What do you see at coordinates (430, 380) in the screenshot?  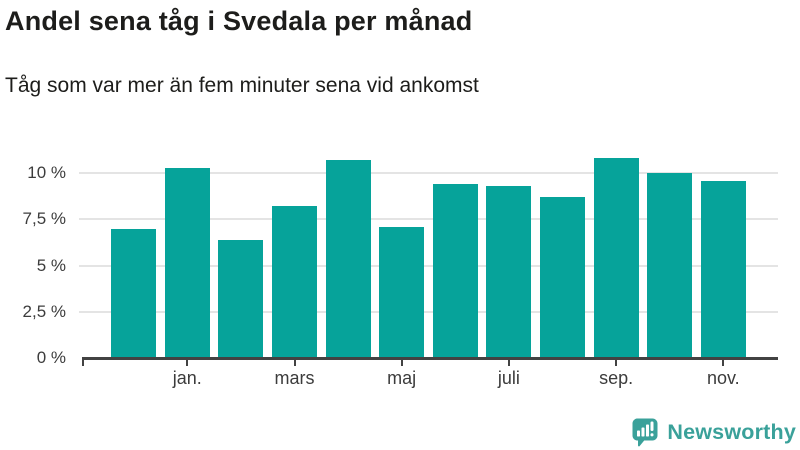 I see `x-axis-labels: jan. mars maj juli sep. nov.` at bounding box center [430, 380].